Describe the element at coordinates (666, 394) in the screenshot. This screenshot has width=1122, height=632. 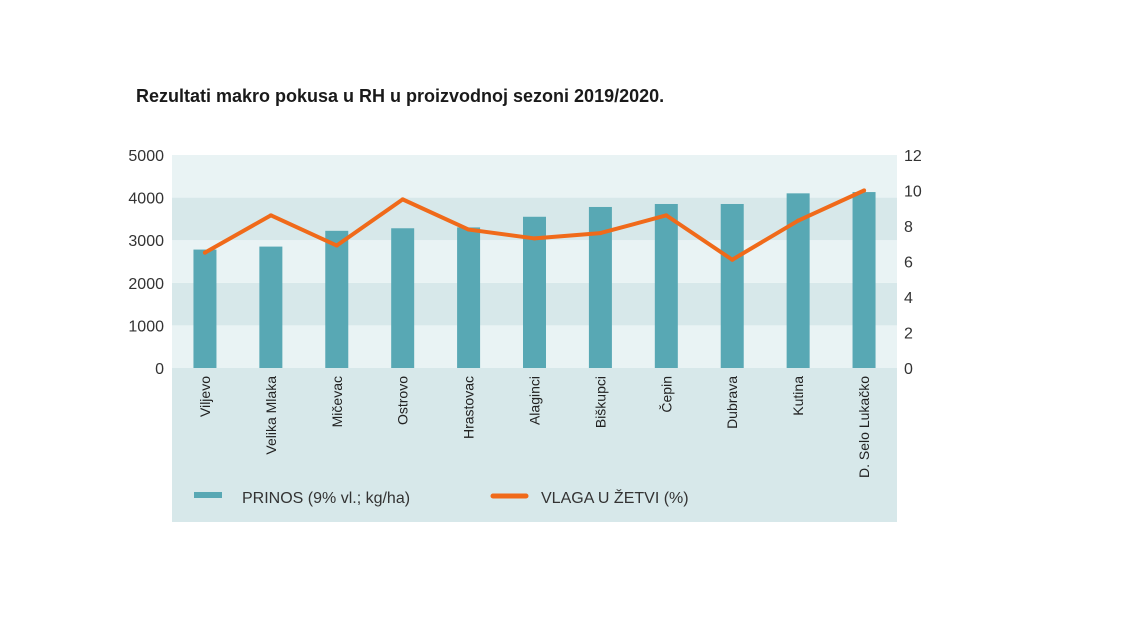
I see `category-label: Čepin` at that location.